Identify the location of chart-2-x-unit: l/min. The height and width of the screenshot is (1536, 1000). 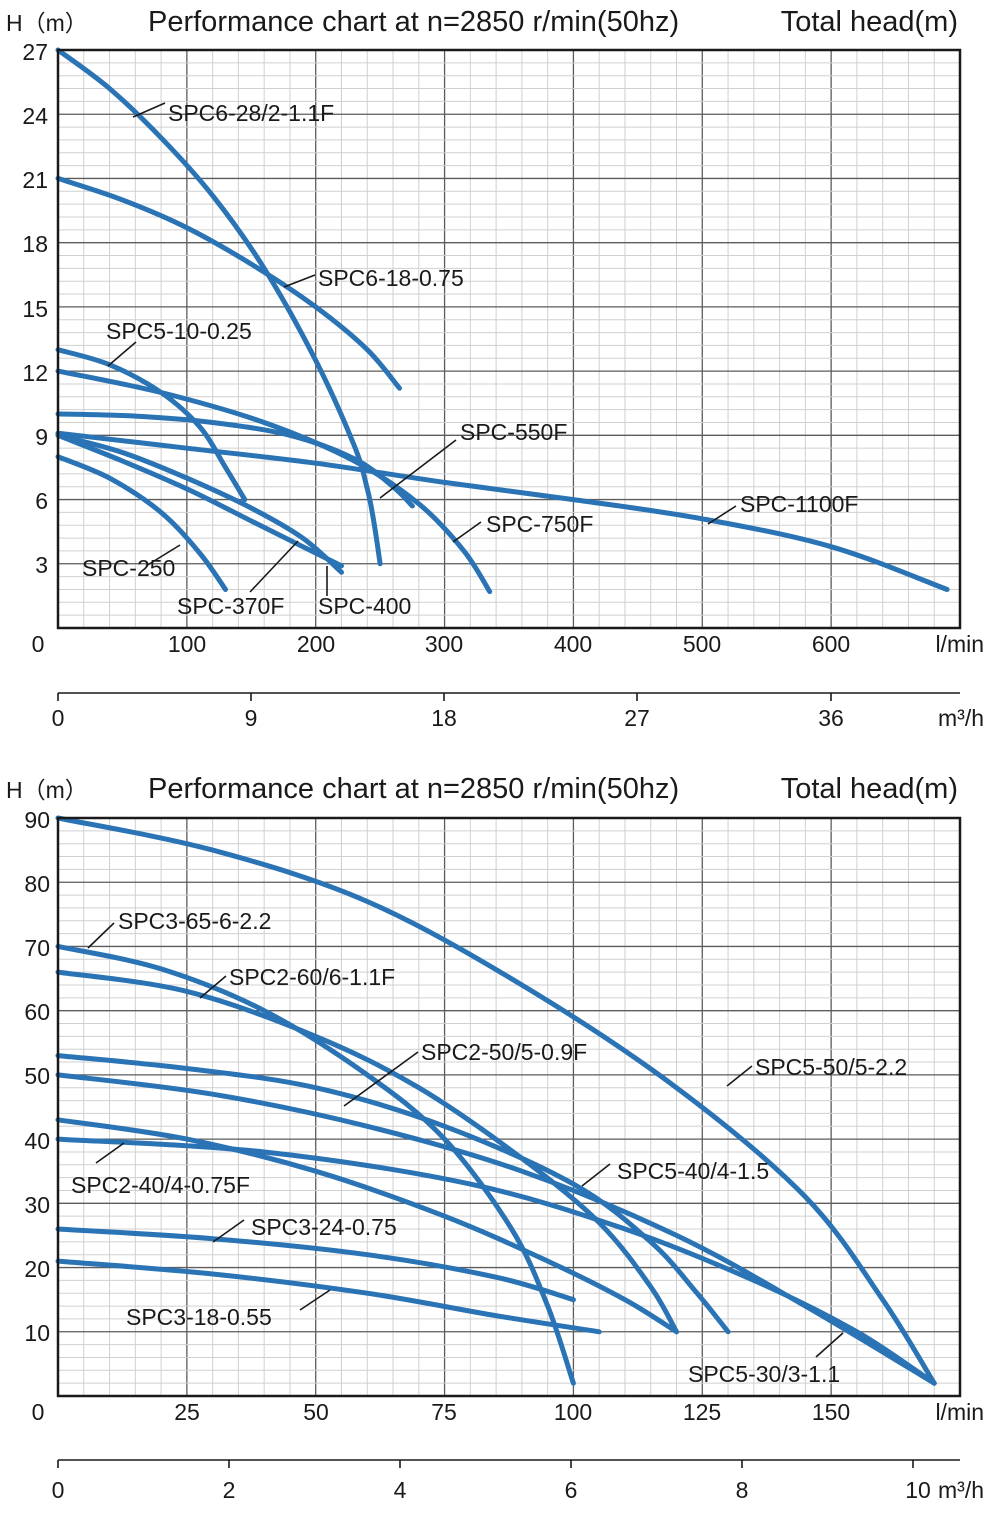
(959, 1412).